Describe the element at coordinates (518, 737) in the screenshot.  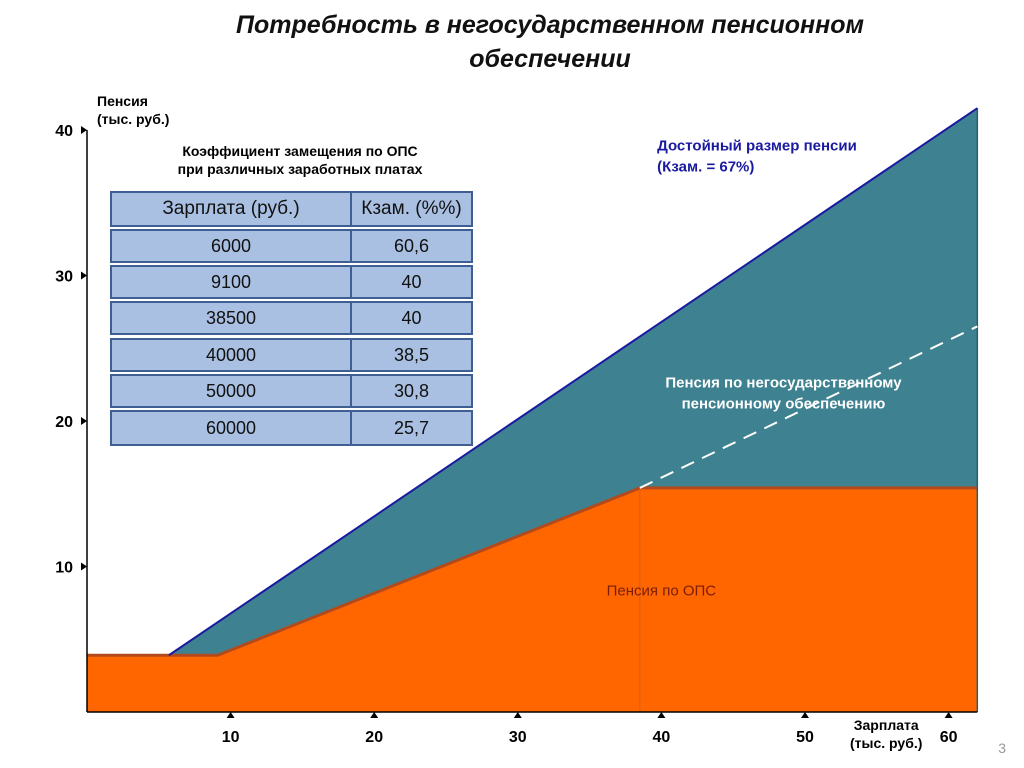
I see `x-tick-label: 30` at that location.